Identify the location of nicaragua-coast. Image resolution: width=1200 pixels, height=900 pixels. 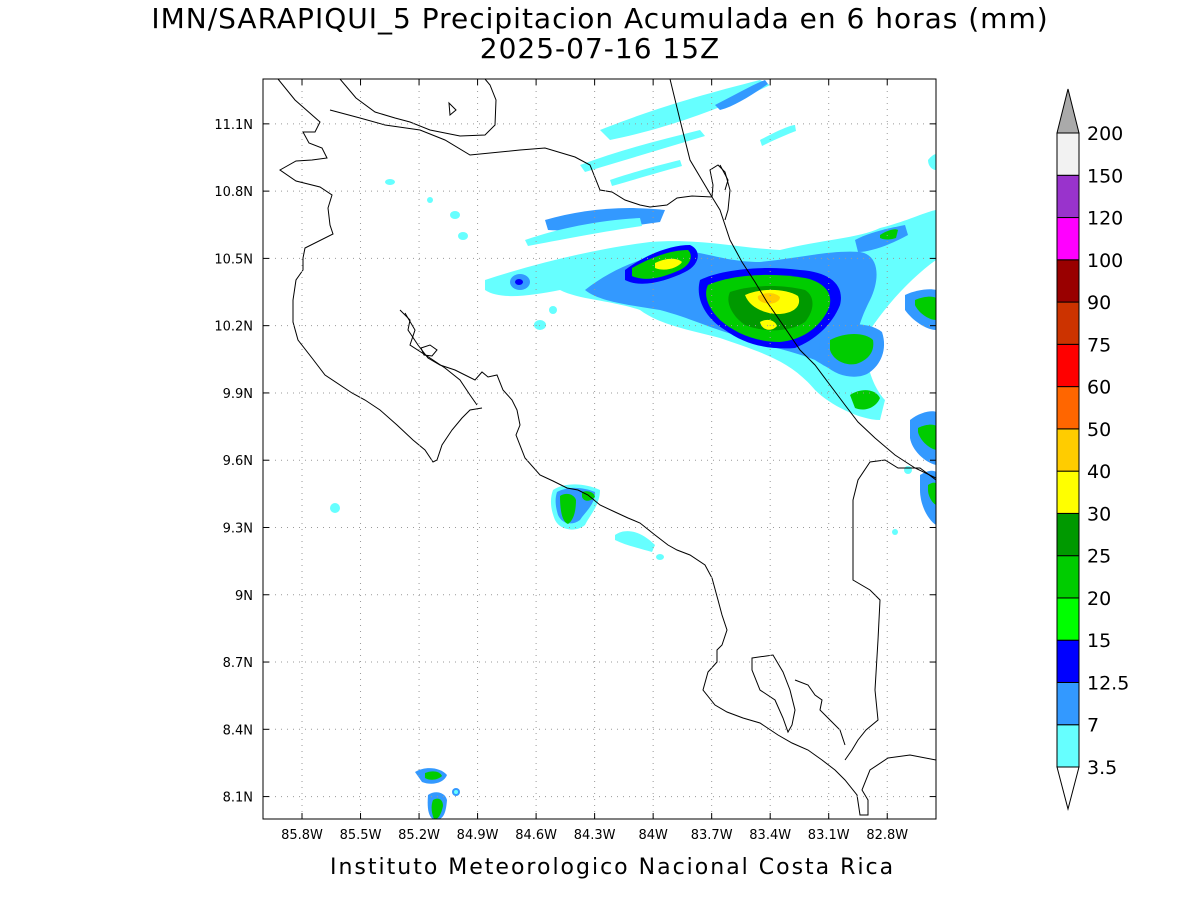
(380, 271).